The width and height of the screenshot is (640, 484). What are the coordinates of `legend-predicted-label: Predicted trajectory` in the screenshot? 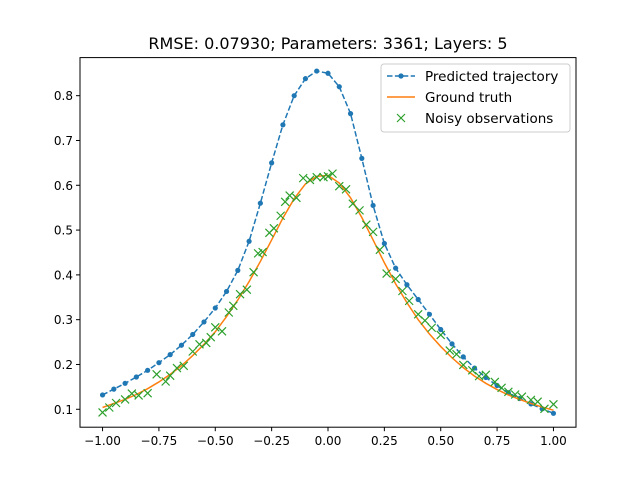 It's located at (491, 77).